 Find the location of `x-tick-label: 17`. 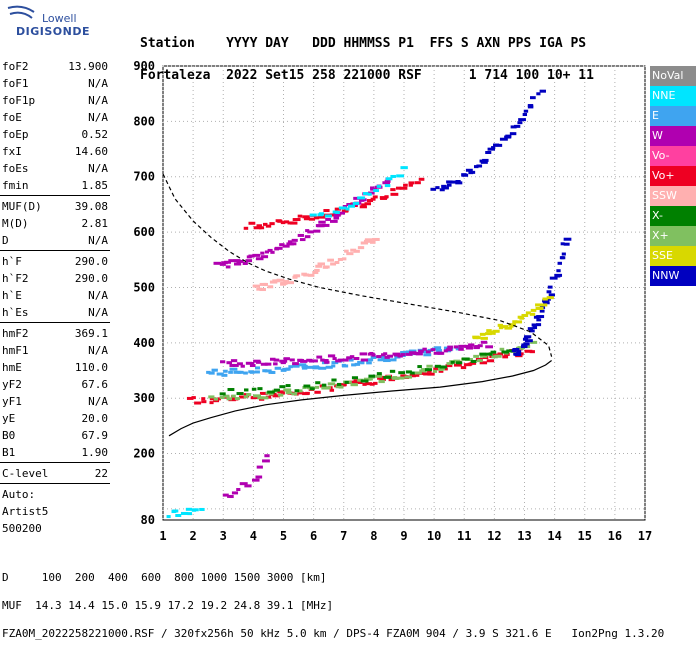

x-tick-label: 17 is located at coordinates (645, 536).